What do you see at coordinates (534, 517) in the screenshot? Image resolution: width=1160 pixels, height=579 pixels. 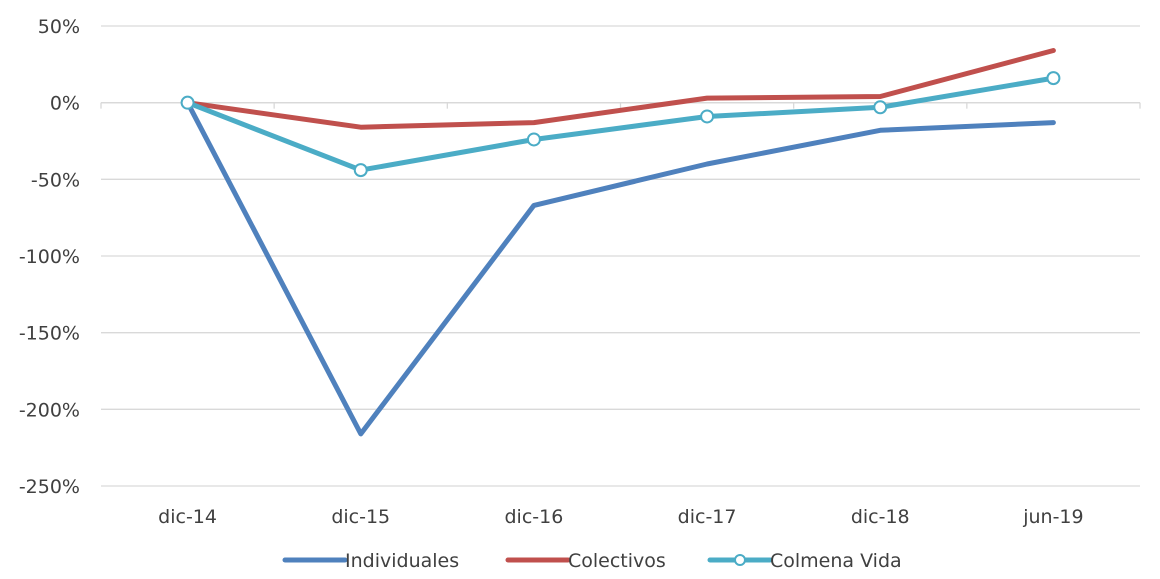 I see `x-tick-label: dic-16` at bounding box center [534, 517].